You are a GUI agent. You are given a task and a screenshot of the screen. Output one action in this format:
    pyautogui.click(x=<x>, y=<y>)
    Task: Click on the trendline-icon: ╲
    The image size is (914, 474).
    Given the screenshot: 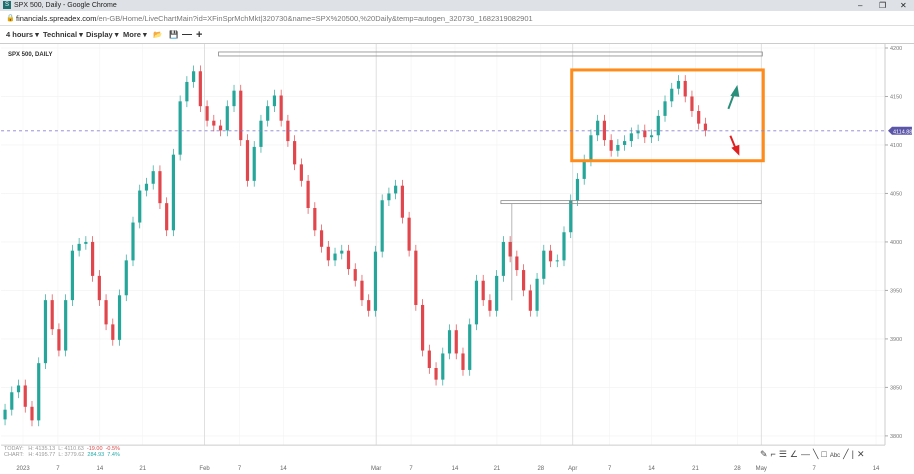 What is the action you would take?
    pyautogui.click(x=815, y=454)
    